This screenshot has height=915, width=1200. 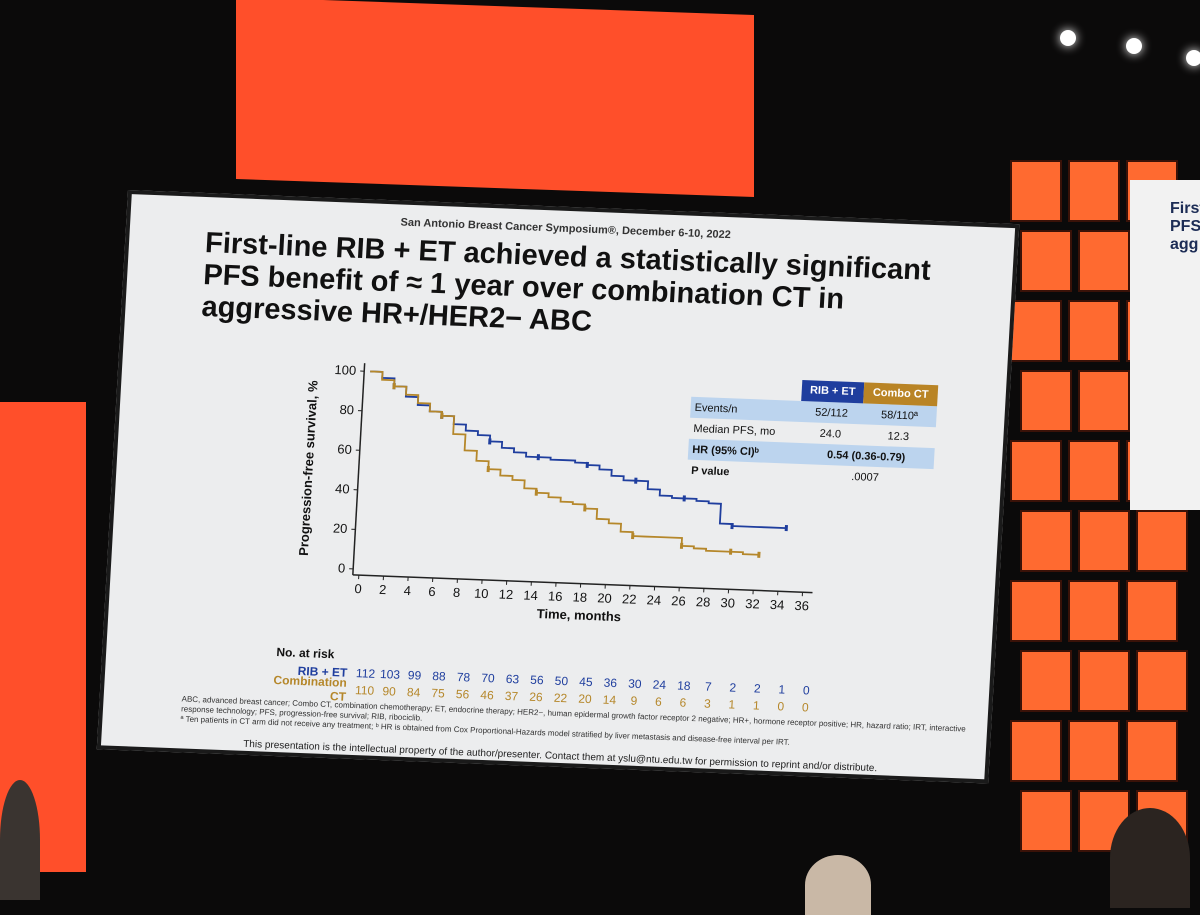 What do you see at coordinates (659, 684) in the screenshot?
I see `risk-count-rib: 24` at bounding box center [659, 684].